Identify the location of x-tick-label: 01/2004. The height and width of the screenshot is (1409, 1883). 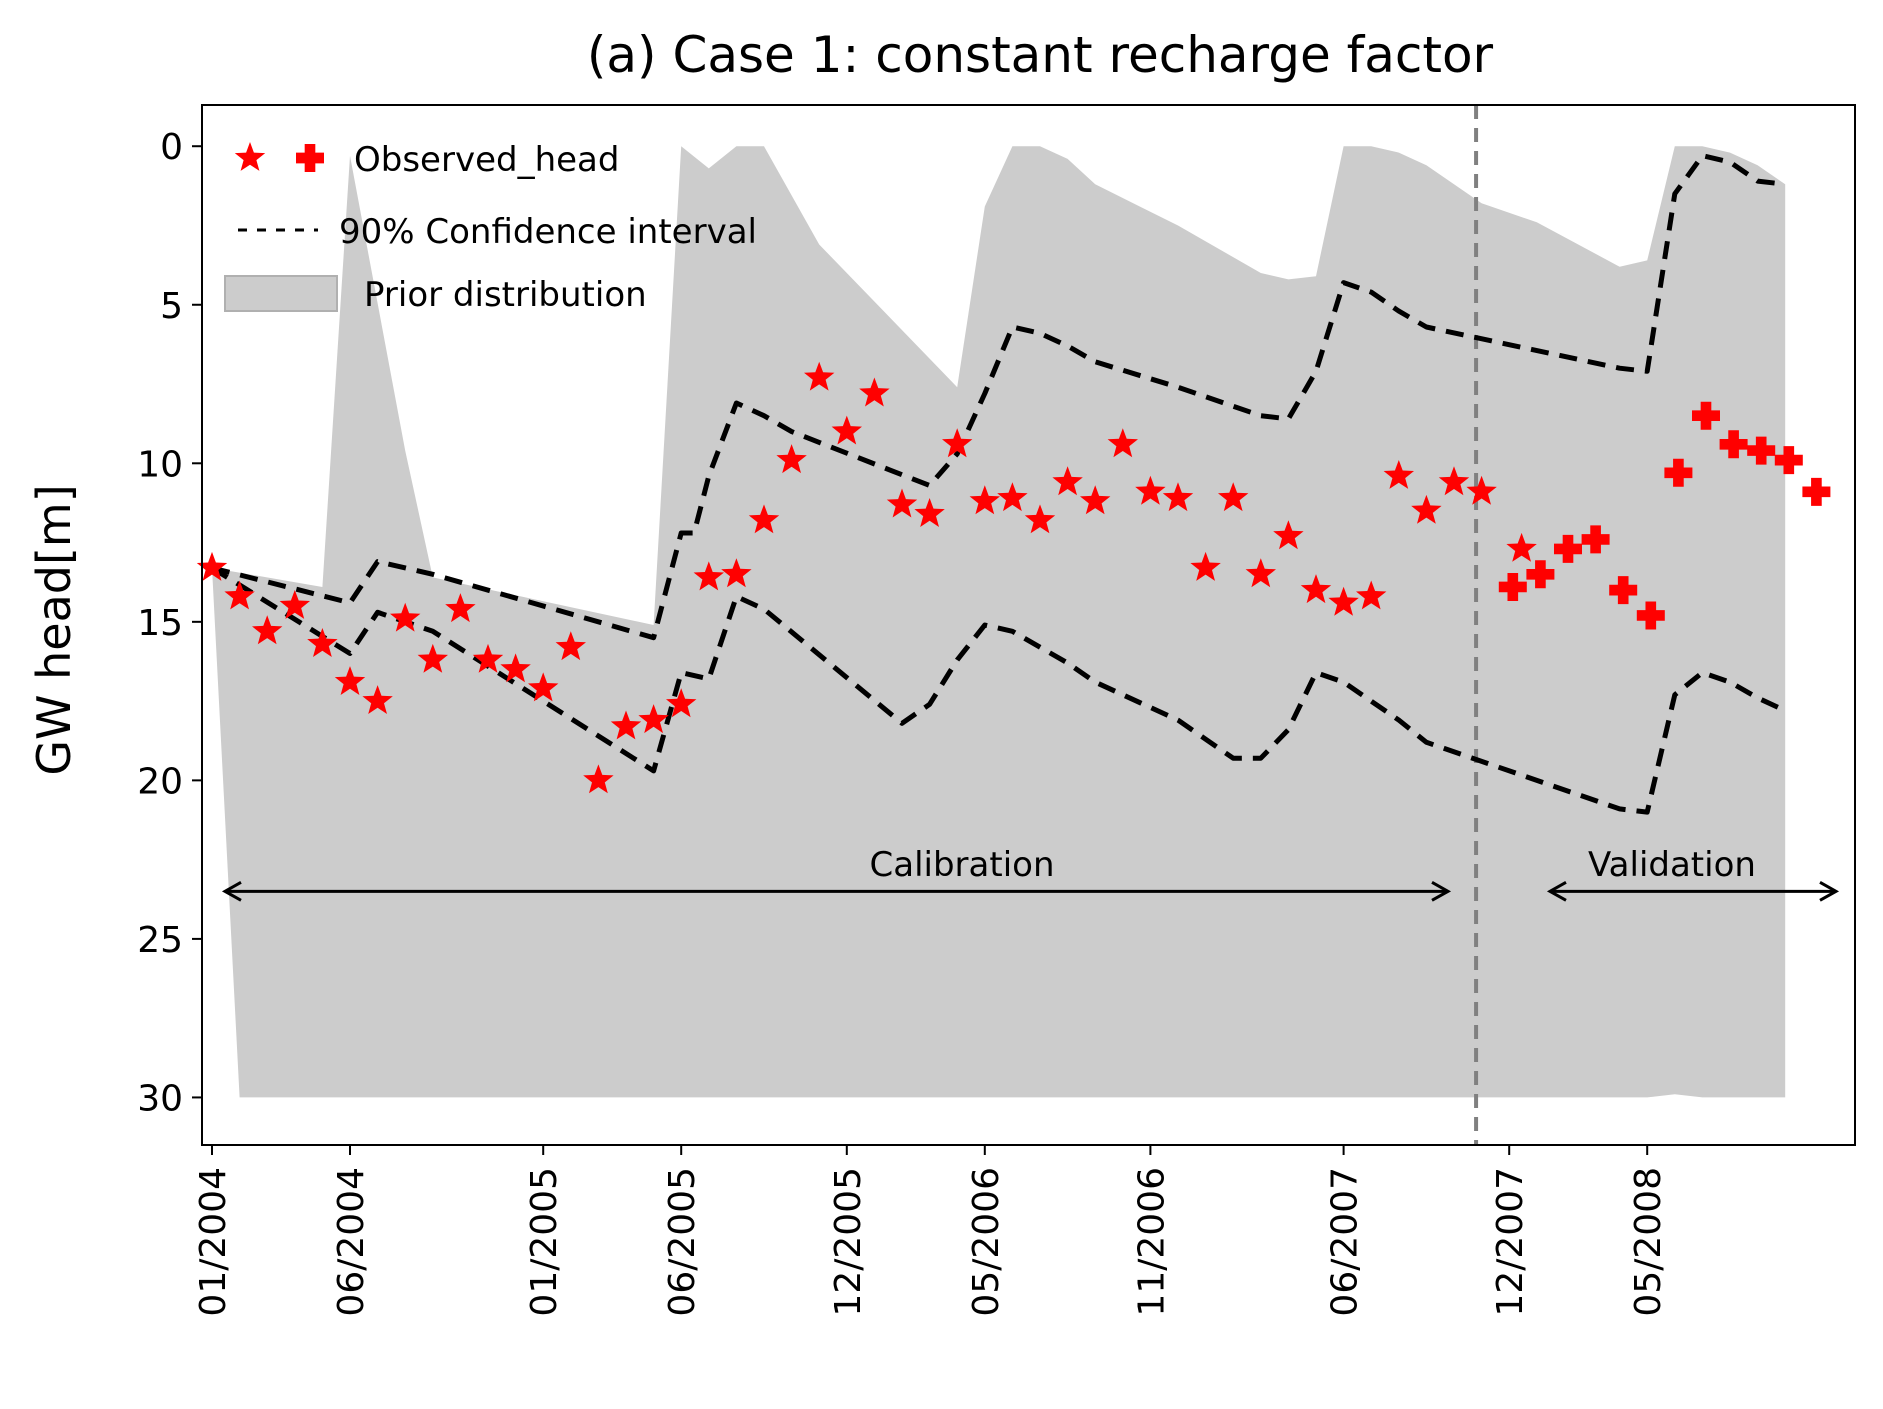
(213, 1242).